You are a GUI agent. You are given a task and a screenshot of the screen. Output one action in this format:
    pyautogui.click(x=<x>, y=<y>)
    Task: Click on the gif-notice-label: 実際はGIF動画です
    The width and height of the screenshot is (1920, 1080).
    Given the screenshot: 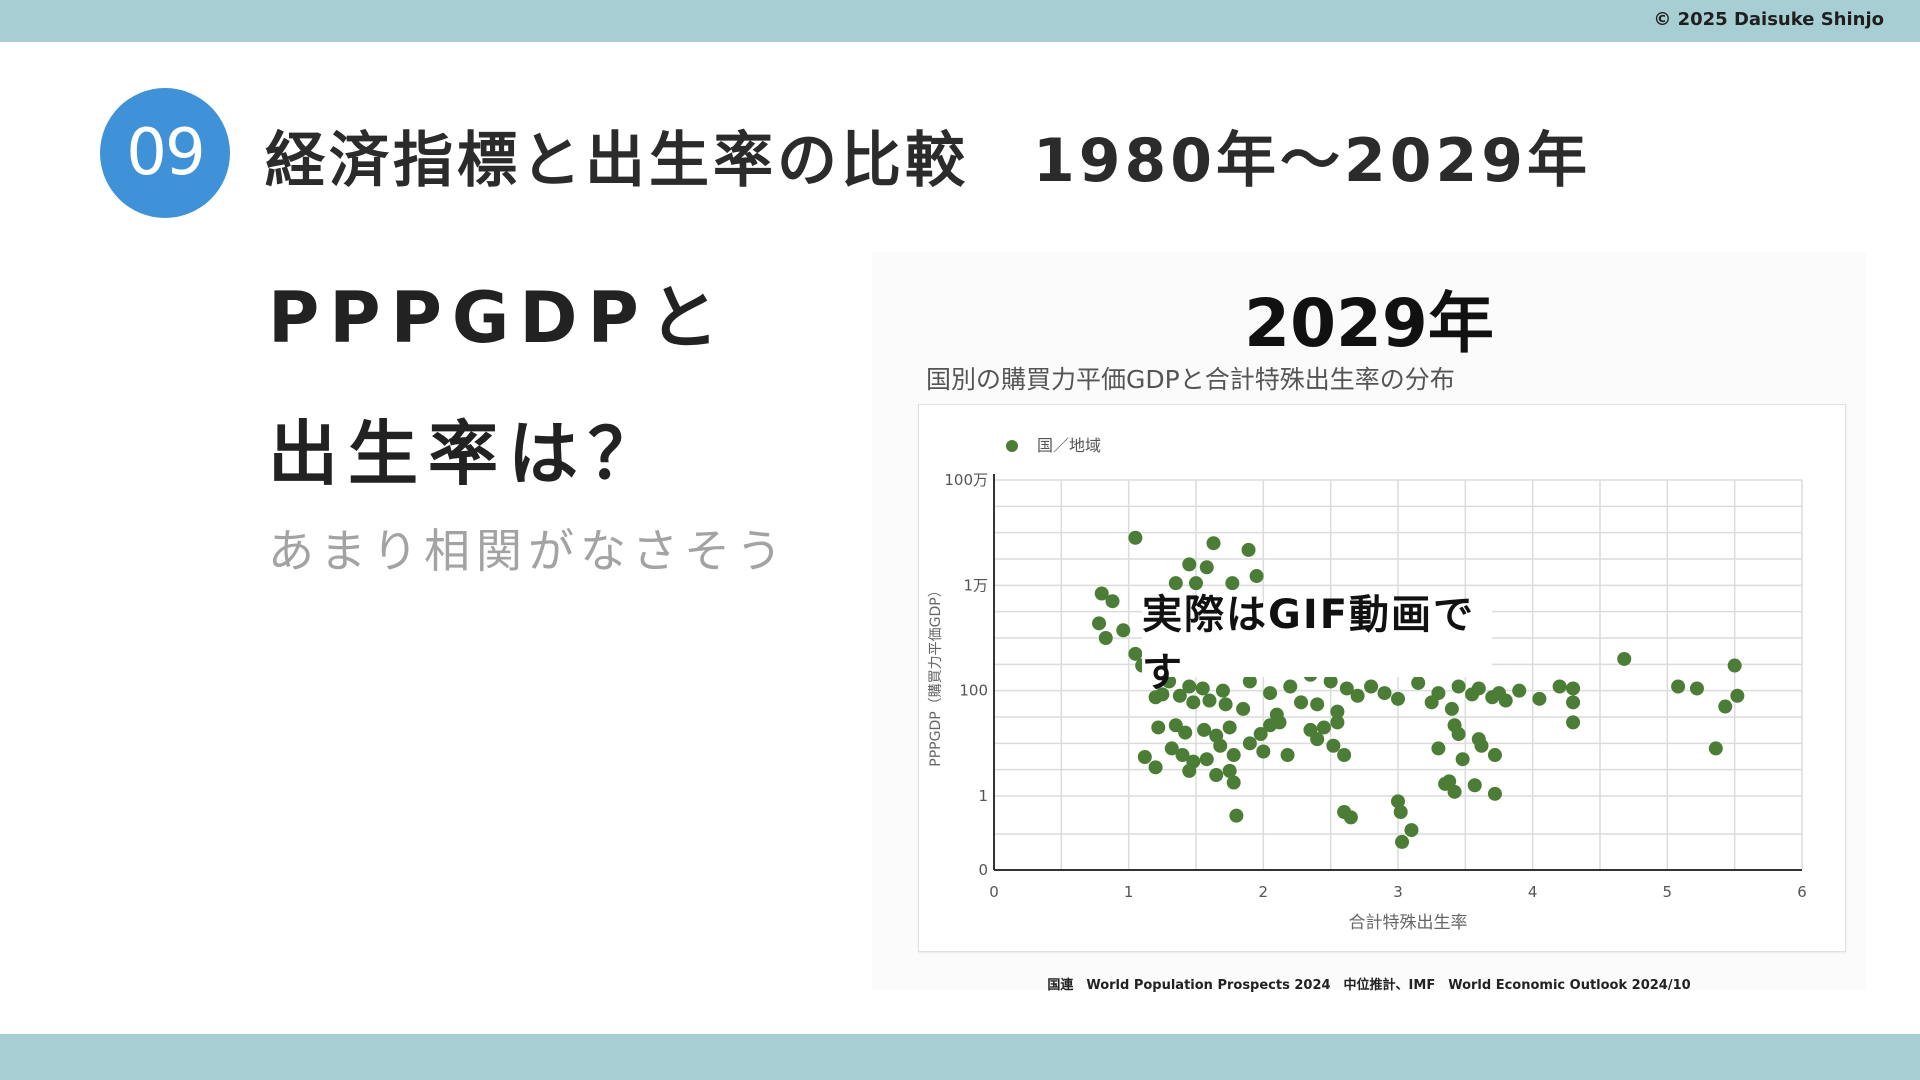 What is the action you would take?
    pyautogui.click(x=1317, y=644)
    